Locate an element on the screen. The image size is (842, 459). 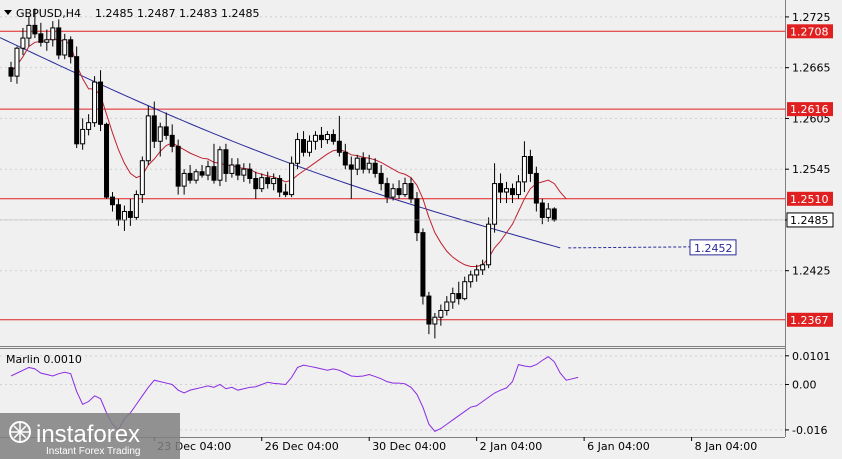
time-tick-label: 26 Dec 04:00 is located at coordinates (302, 446).